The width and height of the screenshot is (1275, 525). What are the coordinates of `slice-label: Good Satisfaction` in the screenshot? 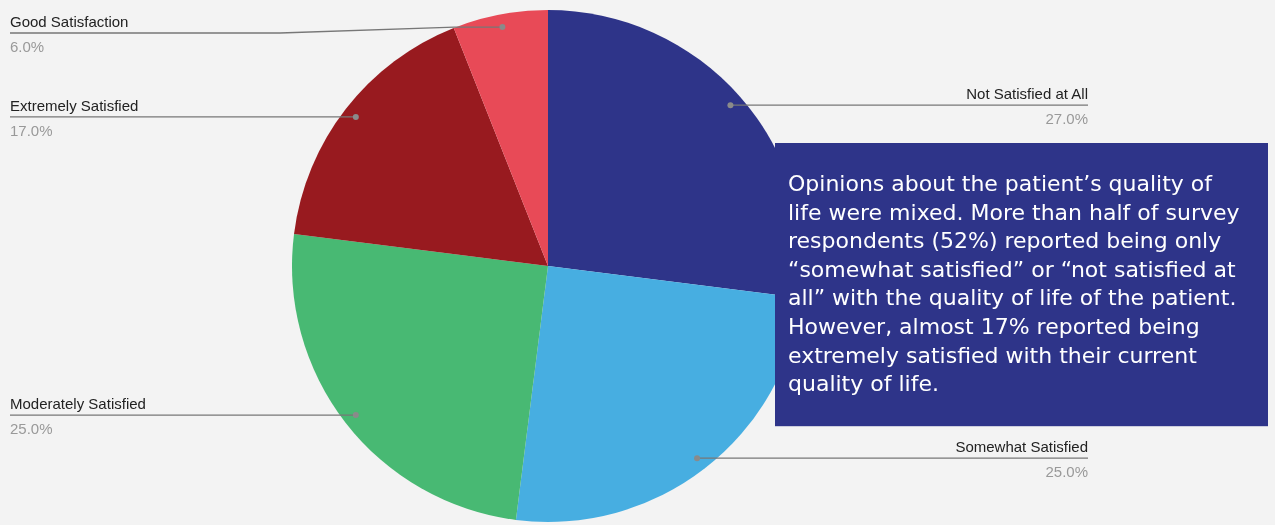 It's located at (69, 21).